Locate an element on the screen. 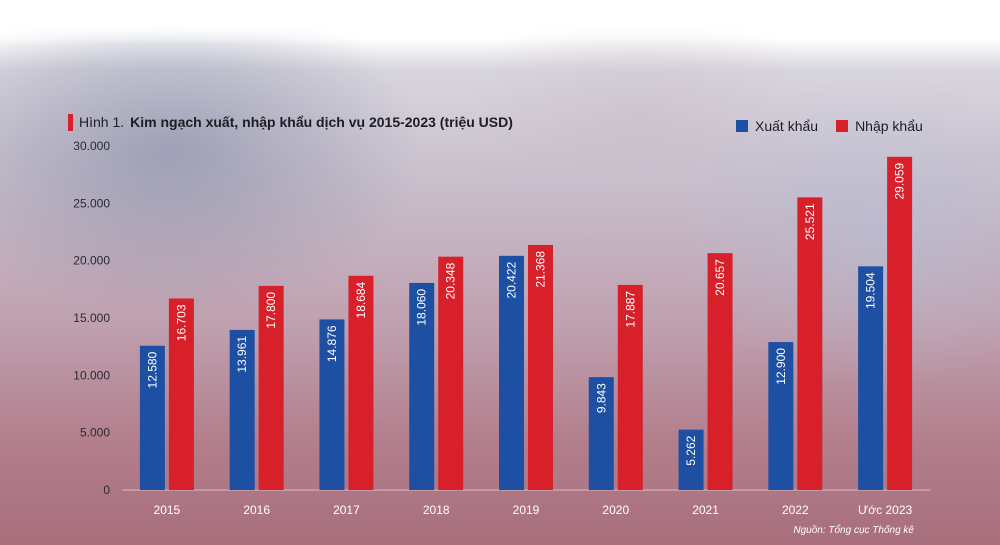 Image resolution: width=1000 pixels, height=545 pixels. bar-label-export: 9.843 is located at coordinates (601, 398).